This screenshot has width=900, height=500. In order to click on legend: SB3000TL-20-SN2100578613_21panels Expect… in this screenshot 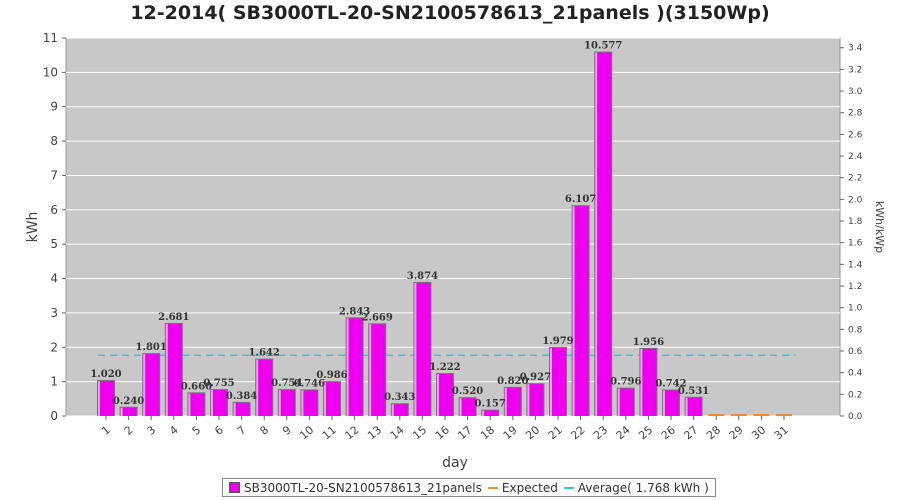, I will do `click(469, 487)`.